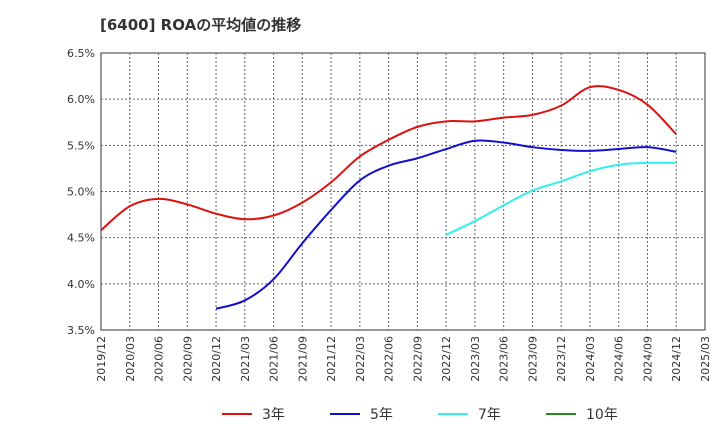 The width and height of the screenshot is (720, 440). I want to click on x-tick-label: 2020/09, so click(187, 359).